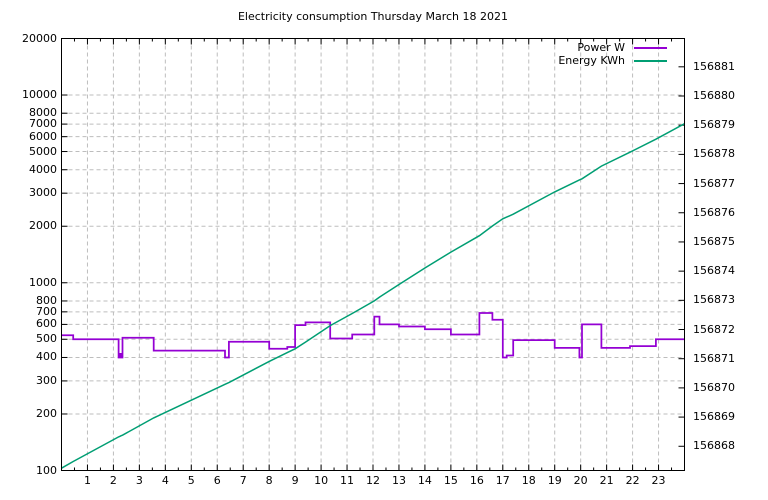 This screenshot has height=500, width=768. Describe the element at coordinates (269, 480) in the screenshot. I see `x-tick-label: 8` at that location.